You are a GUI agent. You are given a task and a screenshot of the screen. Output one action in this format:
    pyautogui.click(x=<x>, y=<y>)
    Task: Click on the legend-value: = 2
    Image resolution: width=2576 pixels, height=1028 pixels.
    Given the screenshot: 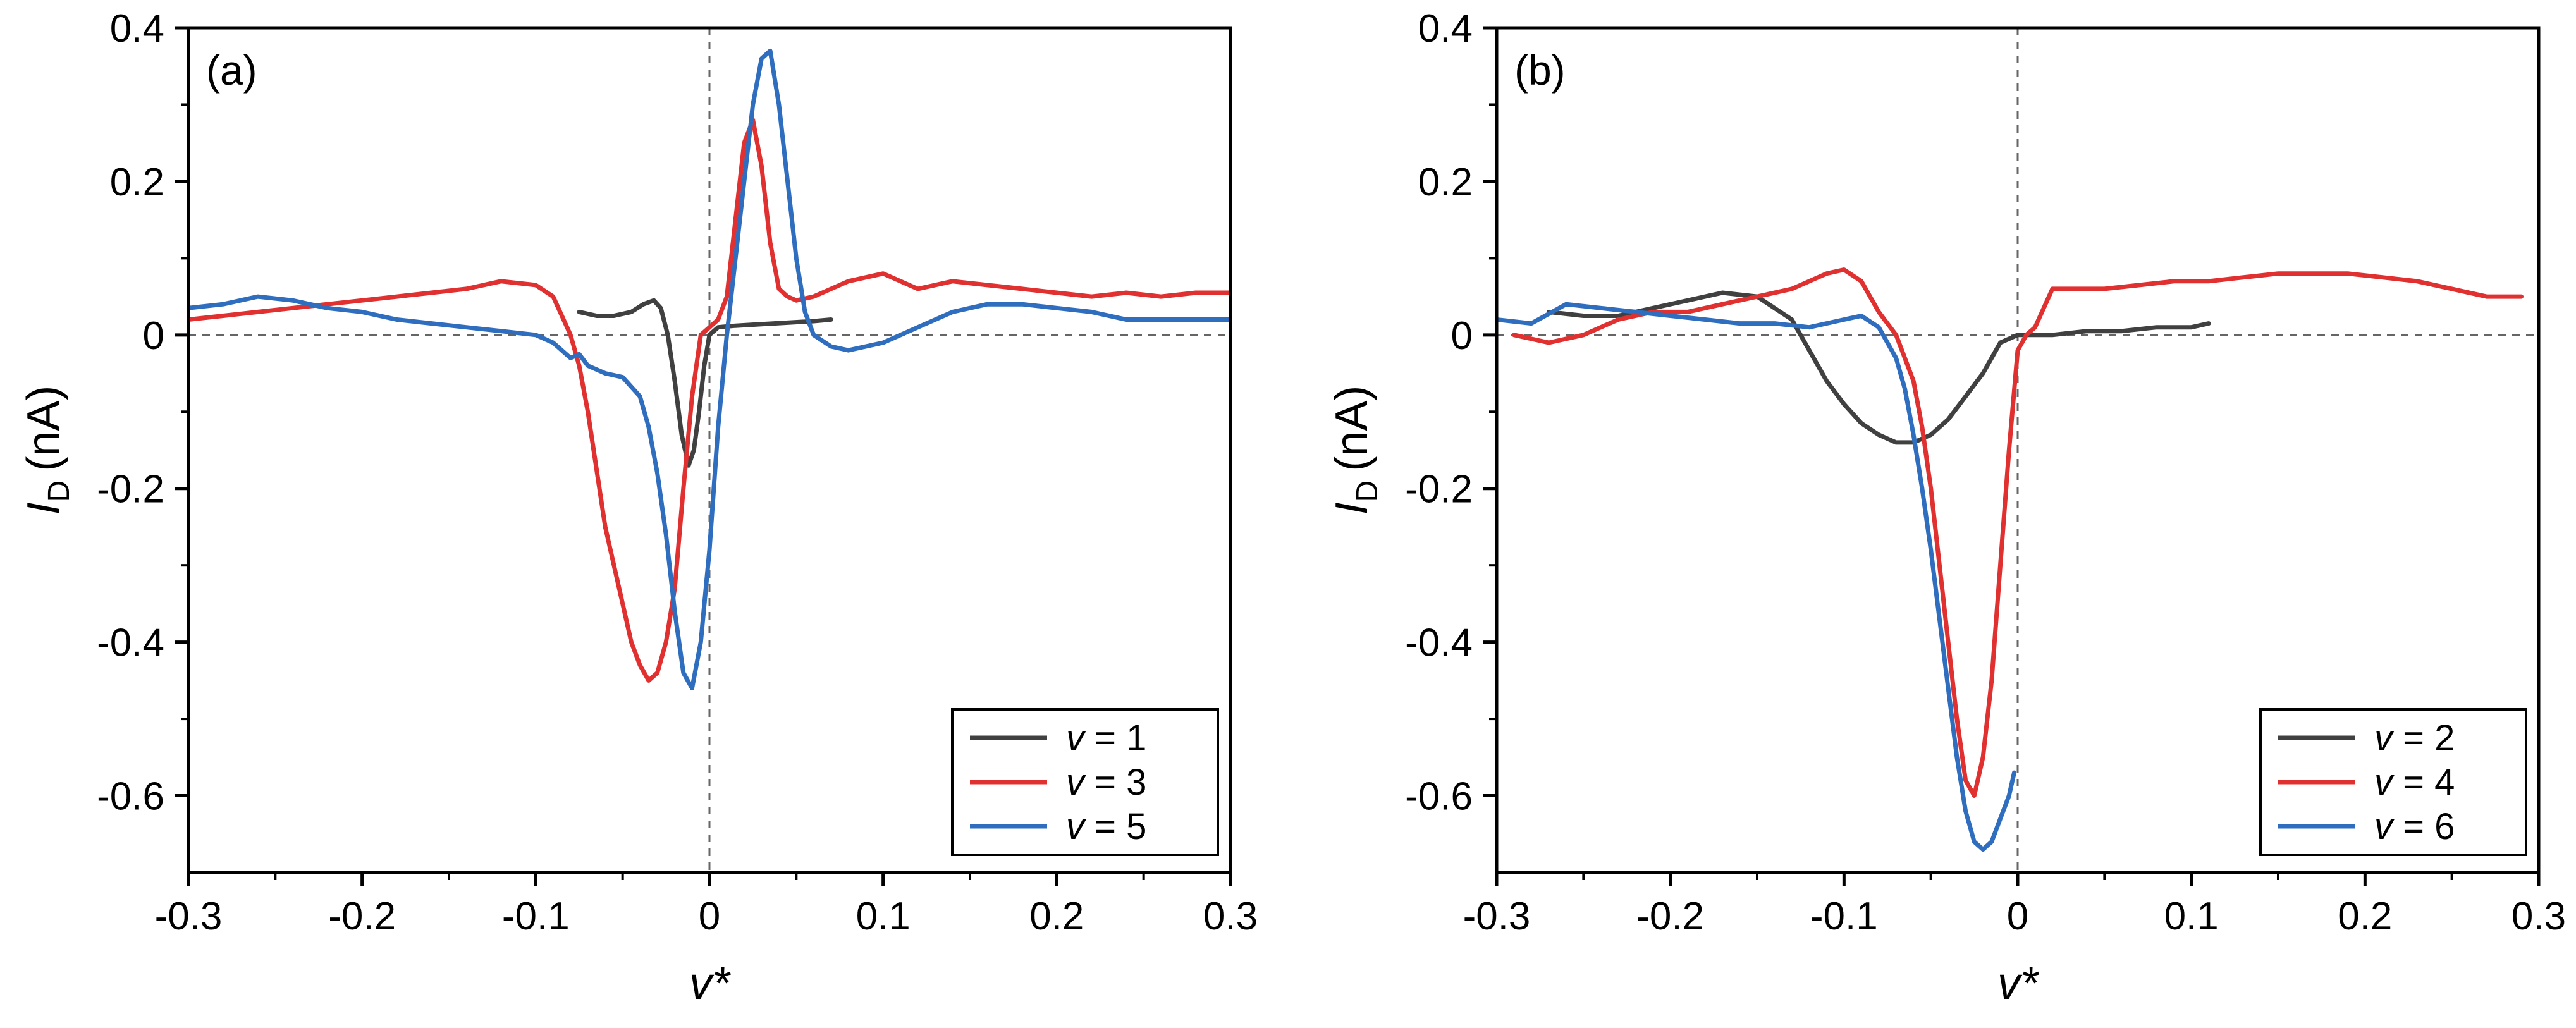 What is the action you would take?
    pyautogui.click(x=2424, y=738)
    